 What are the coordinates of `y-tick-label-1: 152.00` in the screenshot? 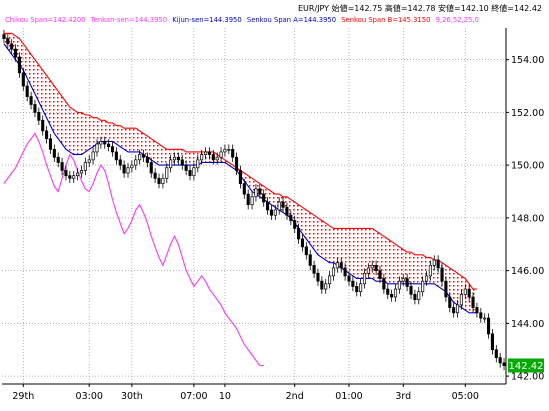 It's located at (527, 113).